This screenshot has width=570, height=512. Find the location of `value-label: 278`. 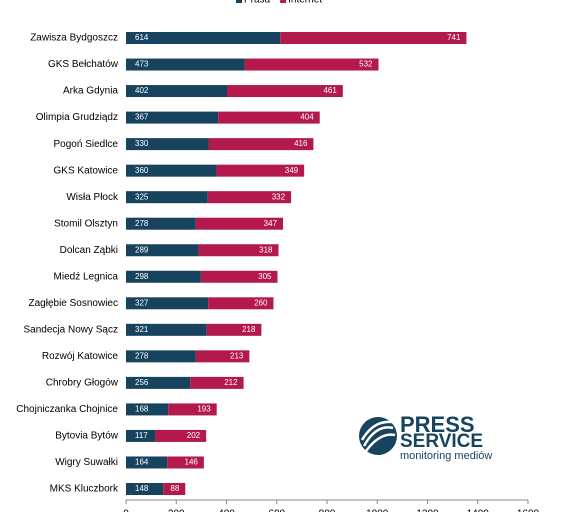

value-label: 278 is located at coordinates (142, 355).